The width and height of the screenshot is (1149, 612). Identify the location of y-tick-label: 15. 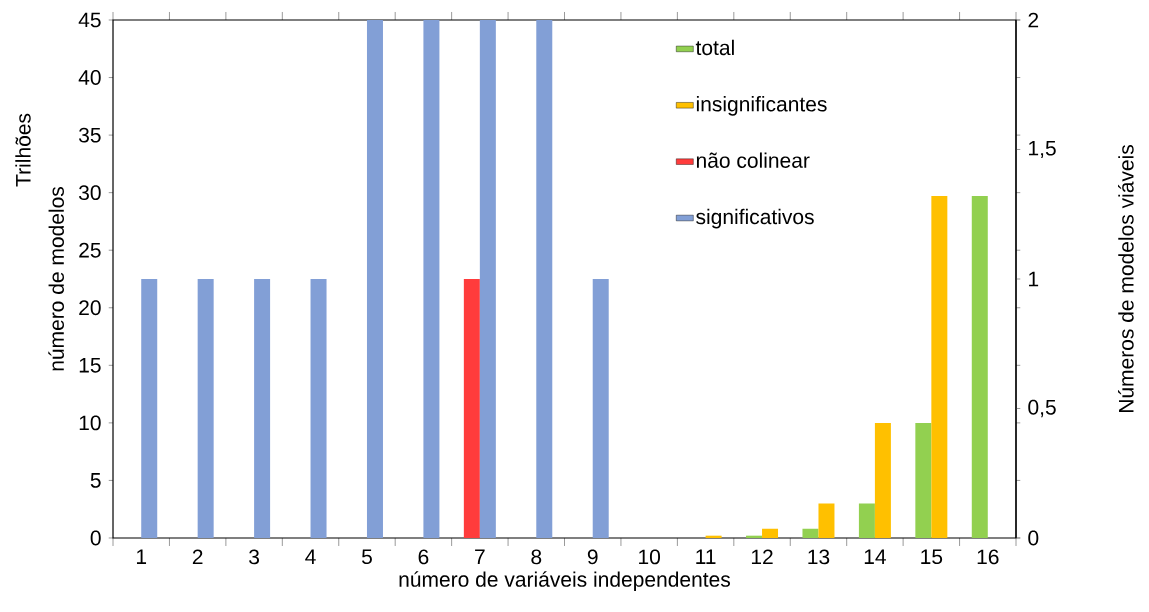
(90, 365).